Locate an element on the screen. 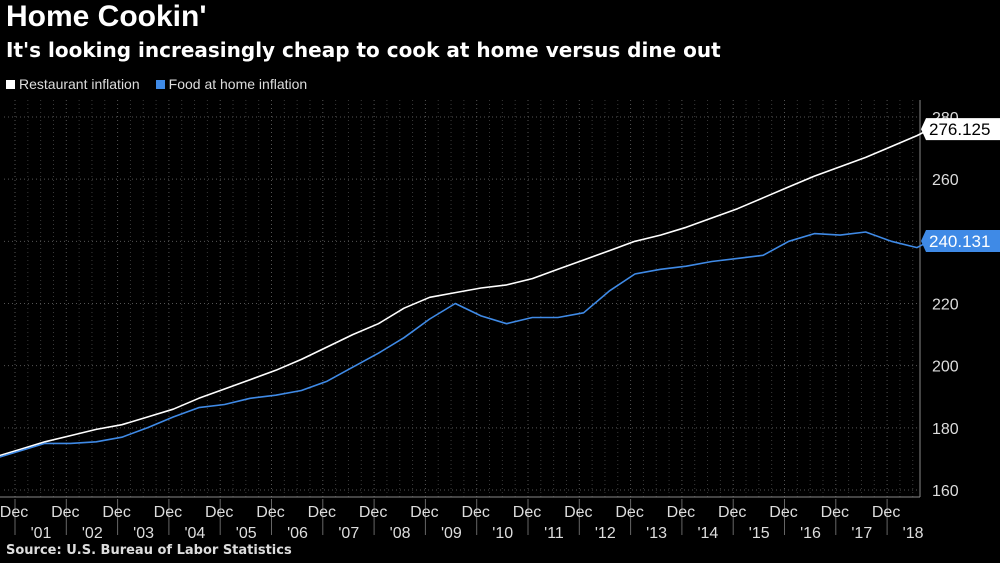 The width and height of the screenshot is (1000, 563). x-tick-year-label: '17 is located at coordinates (861, 533).